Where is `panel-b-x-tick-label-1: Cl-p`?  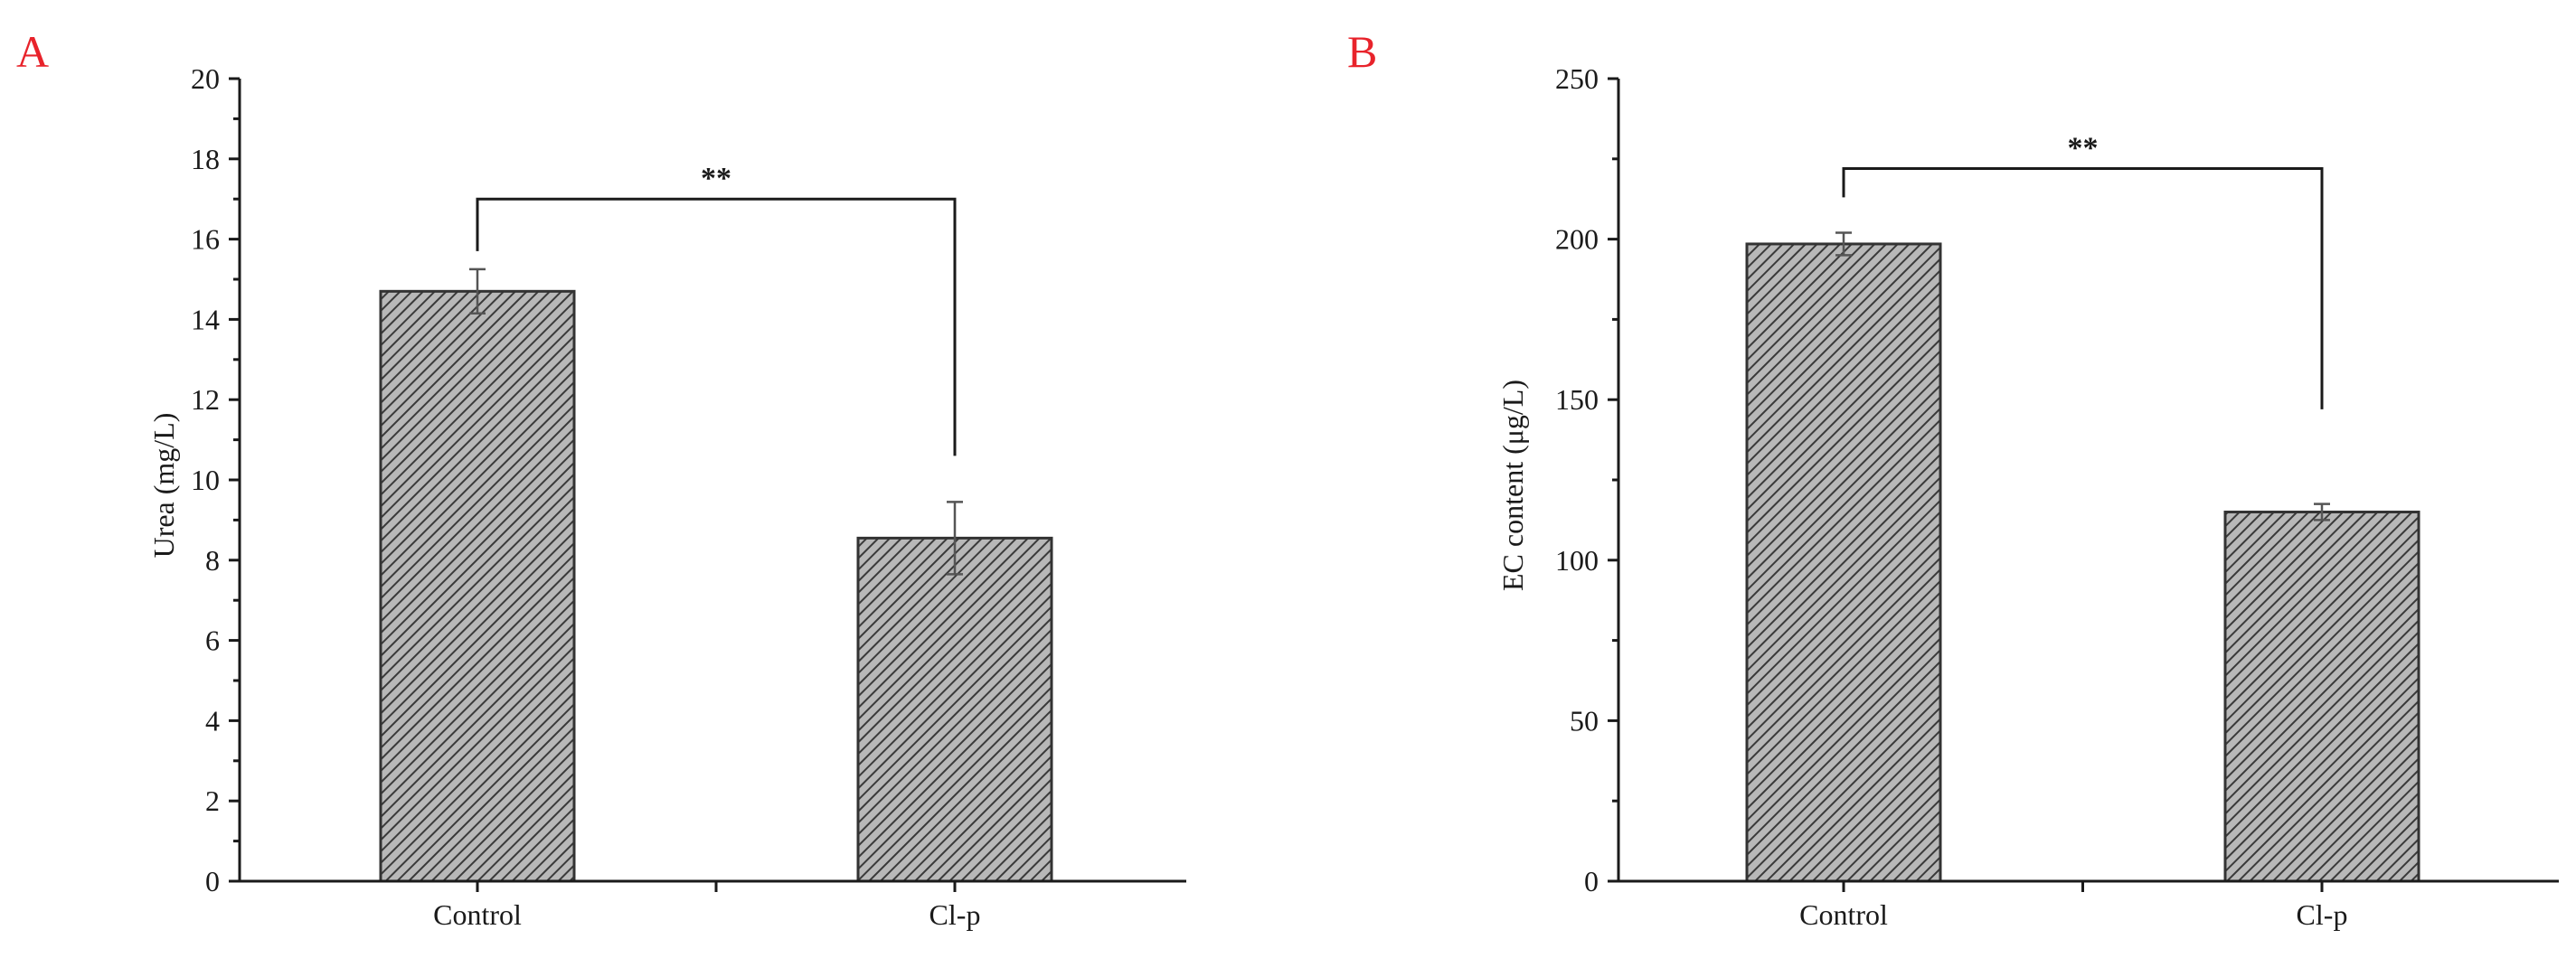 panel-b-x-tick-label-1: Cl-p is located at coordinates (2322, 915).